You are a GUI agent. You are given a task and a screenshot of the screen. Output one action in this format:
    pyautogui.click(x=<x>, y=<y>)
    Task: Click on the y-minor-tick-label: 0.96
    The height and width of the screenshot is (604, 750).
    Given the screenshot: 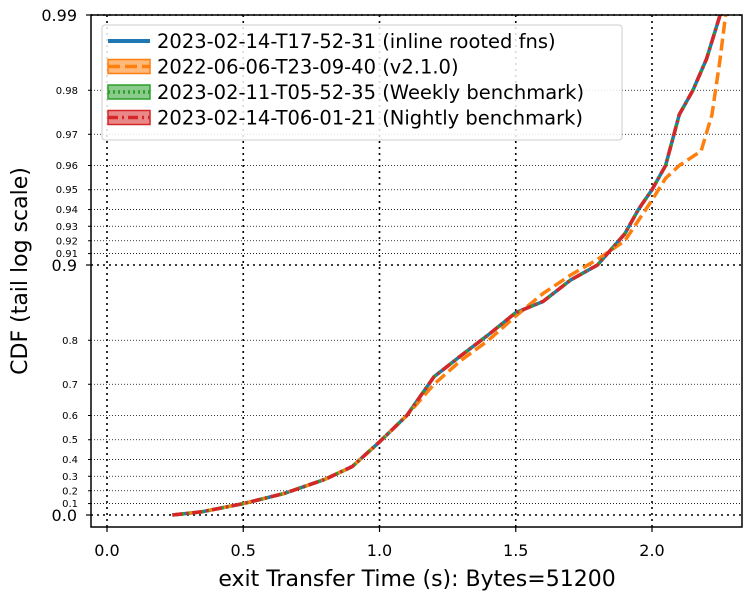 What is the action you would take?
    pyautogui.click(x=67, y=166)
    